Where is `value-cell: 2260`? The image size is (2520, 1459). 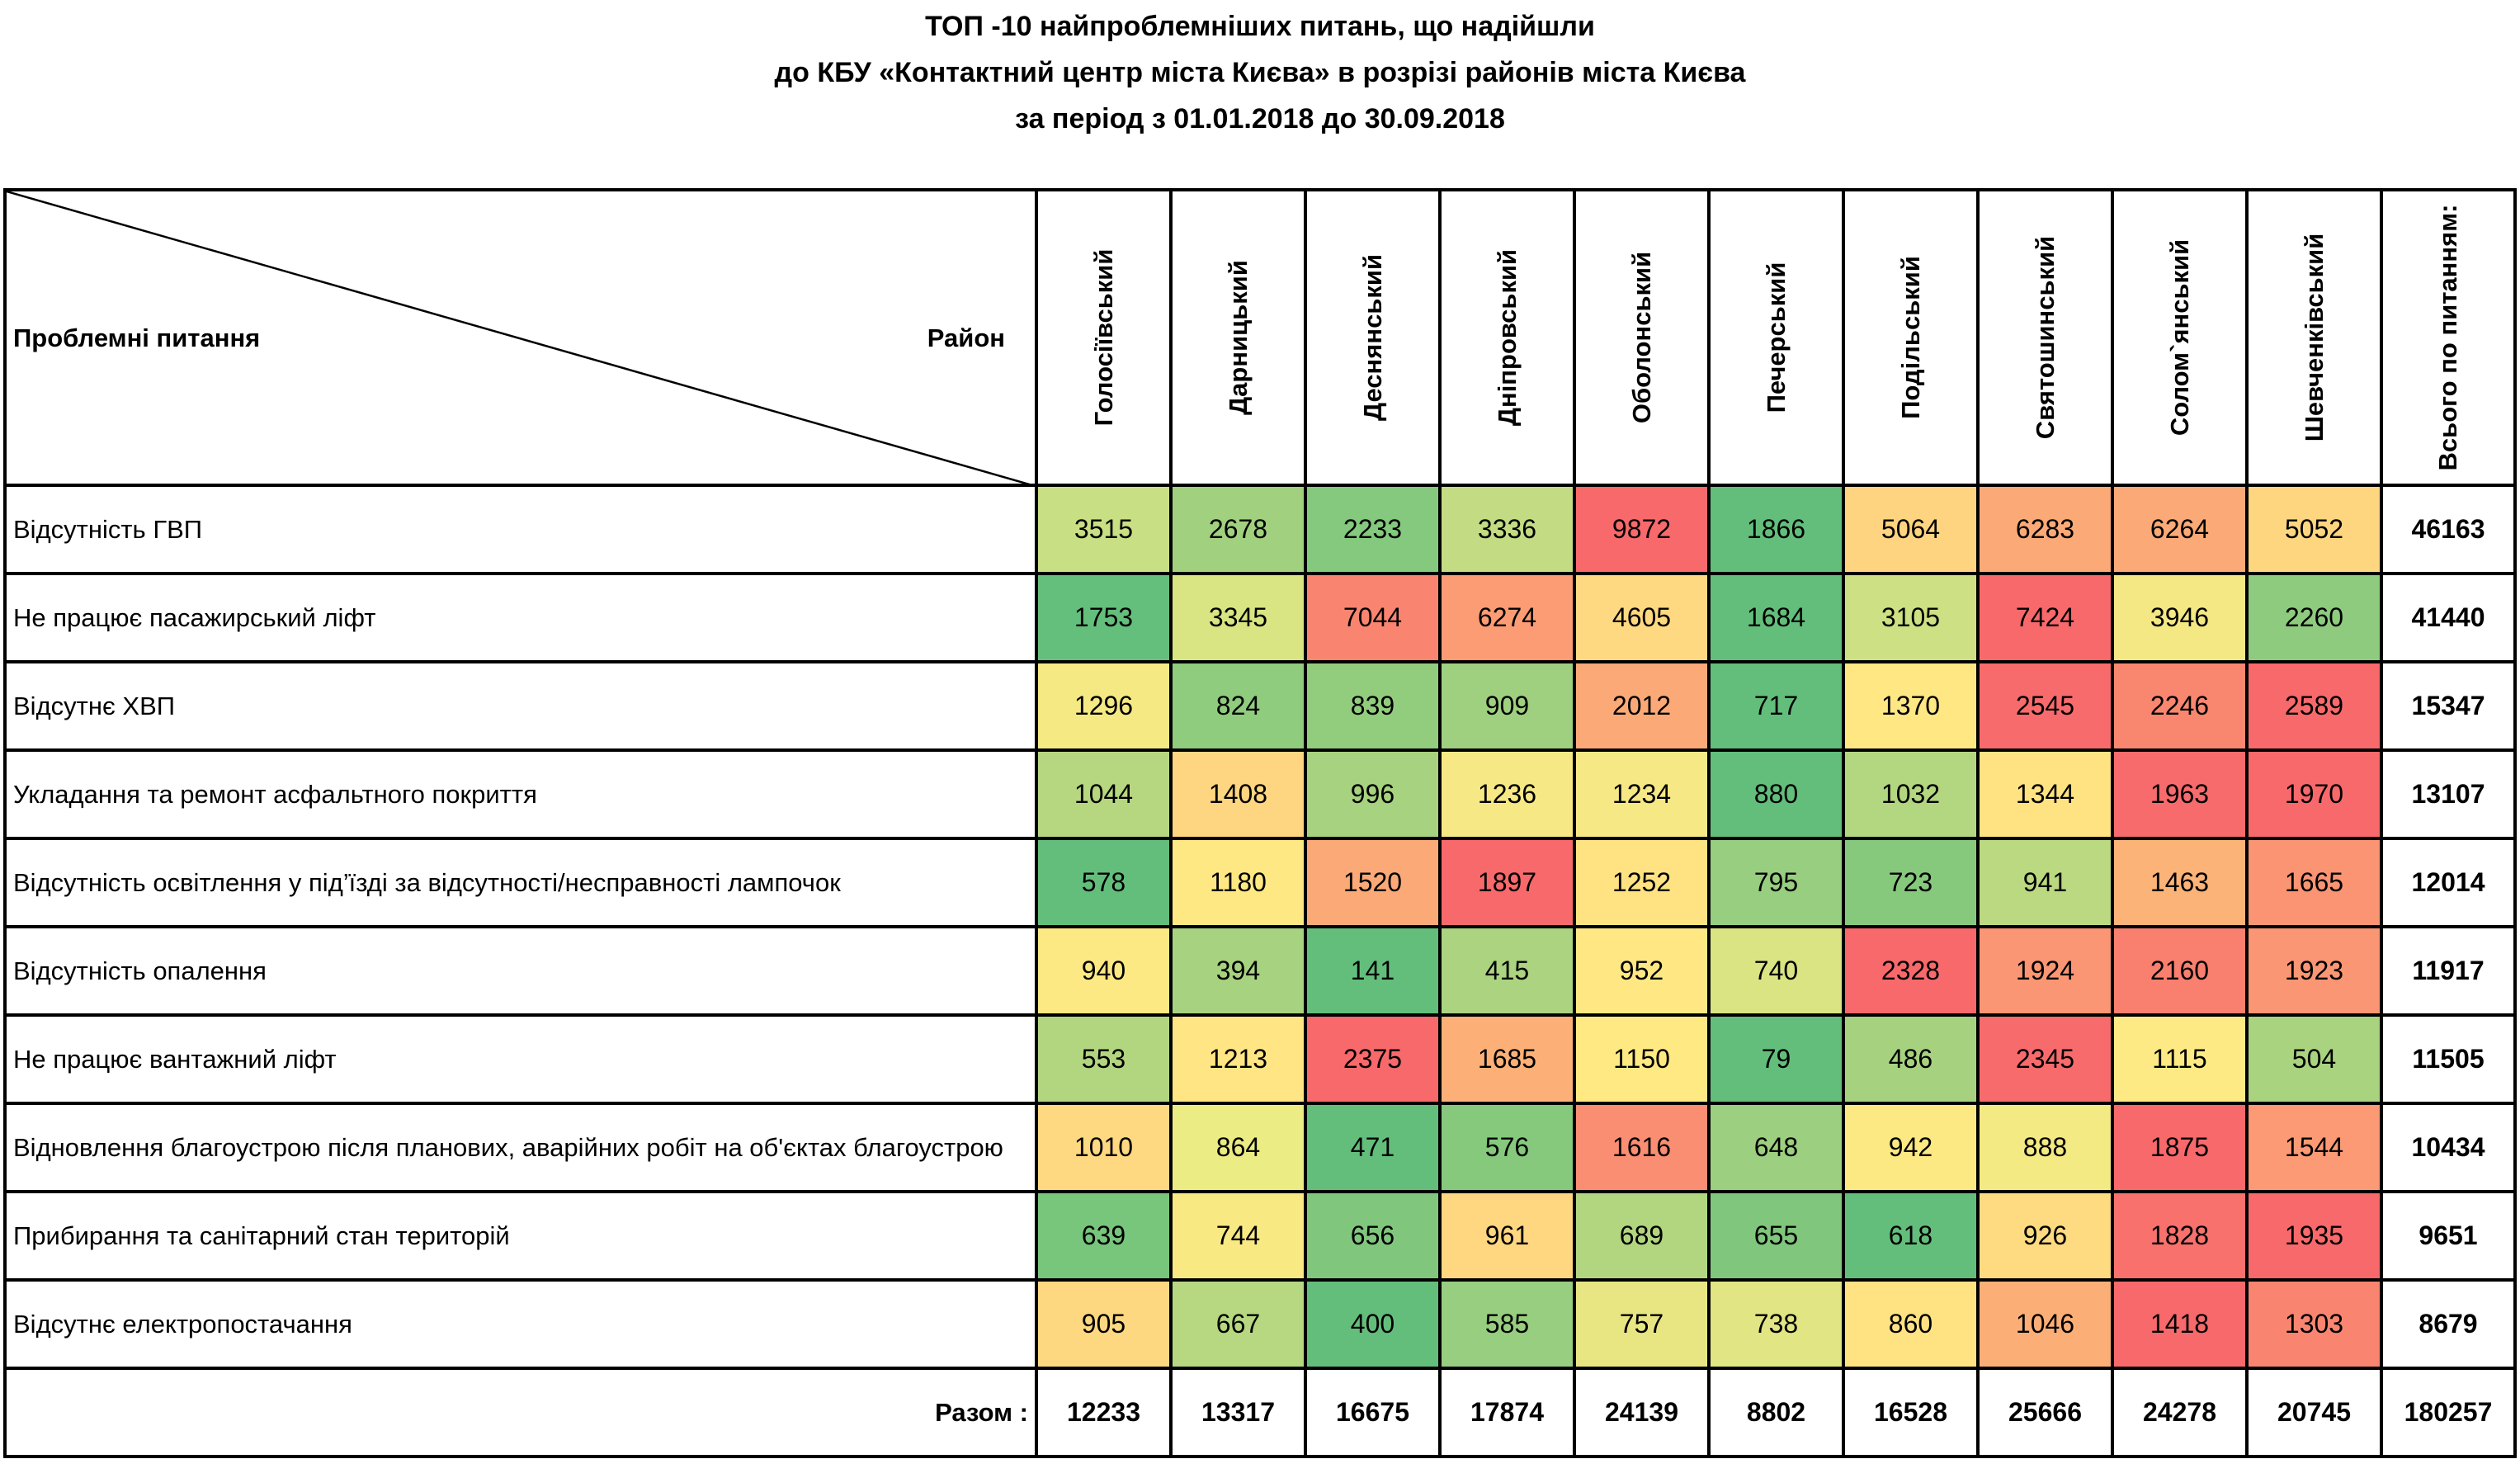 value-cell: 2260 is located at coordinates (2314, 617).